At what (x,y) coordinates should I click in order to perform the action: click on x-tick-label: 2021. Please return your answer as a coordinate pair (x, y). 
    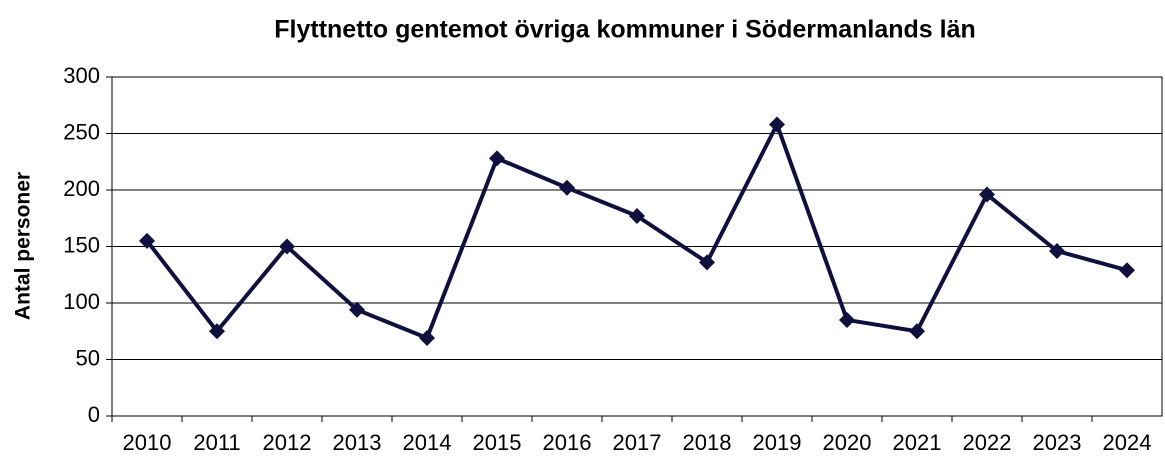
    Looking at the image, I should click on (917, 442).